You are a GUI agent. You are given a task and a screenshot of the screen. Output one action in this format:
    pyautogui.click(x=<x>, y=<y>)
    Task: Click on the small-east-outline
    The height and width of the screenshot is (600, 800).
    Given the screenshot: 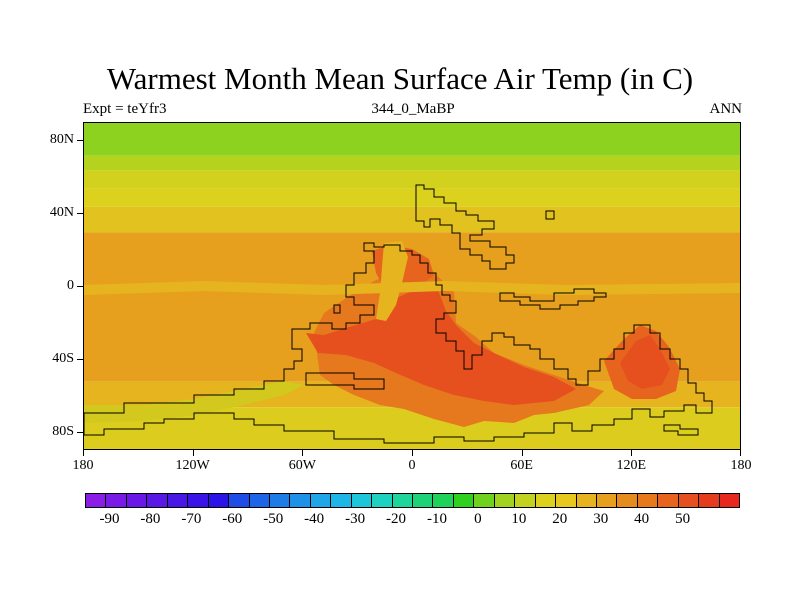 What is the action you would take?
    pyautogui.click(x=681, y=430)
    